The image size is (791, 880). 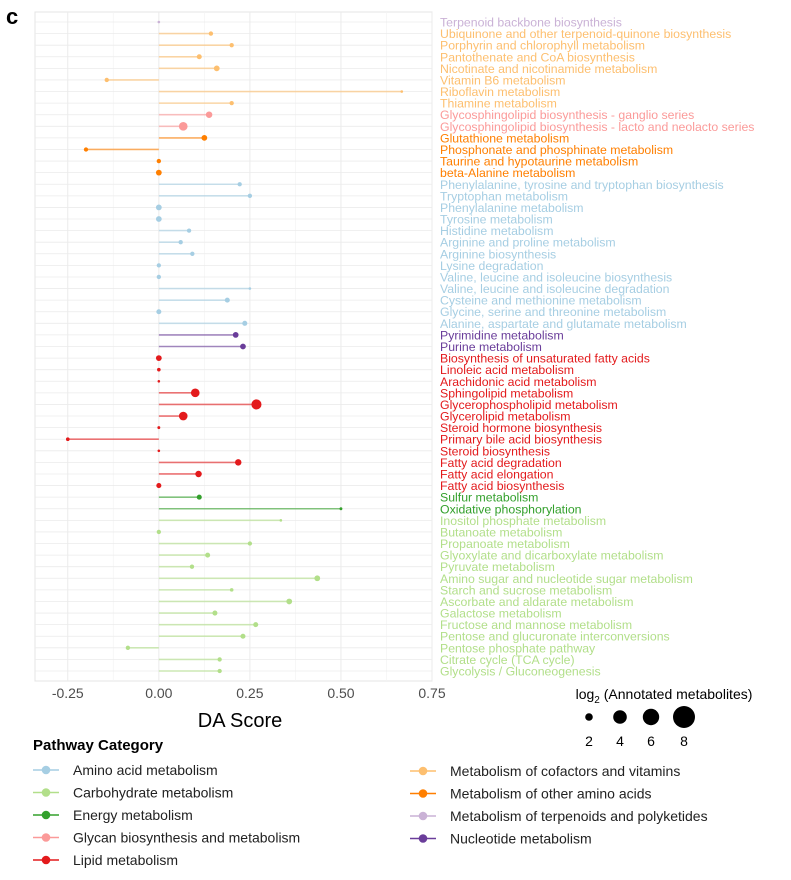 I want to click on pathway-label: Fatty acid degradation, so click(x=501, y=463).